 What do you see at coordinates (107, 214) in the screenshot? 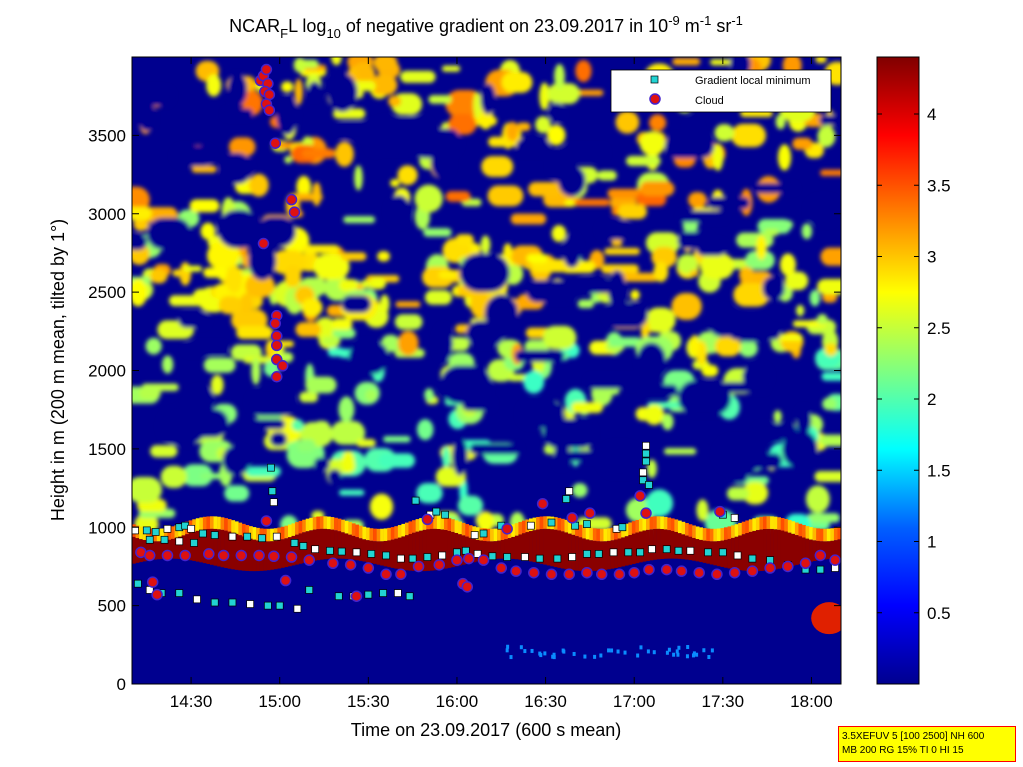
I see `y-tick-label: 3000` at bounding box center [107, 214].